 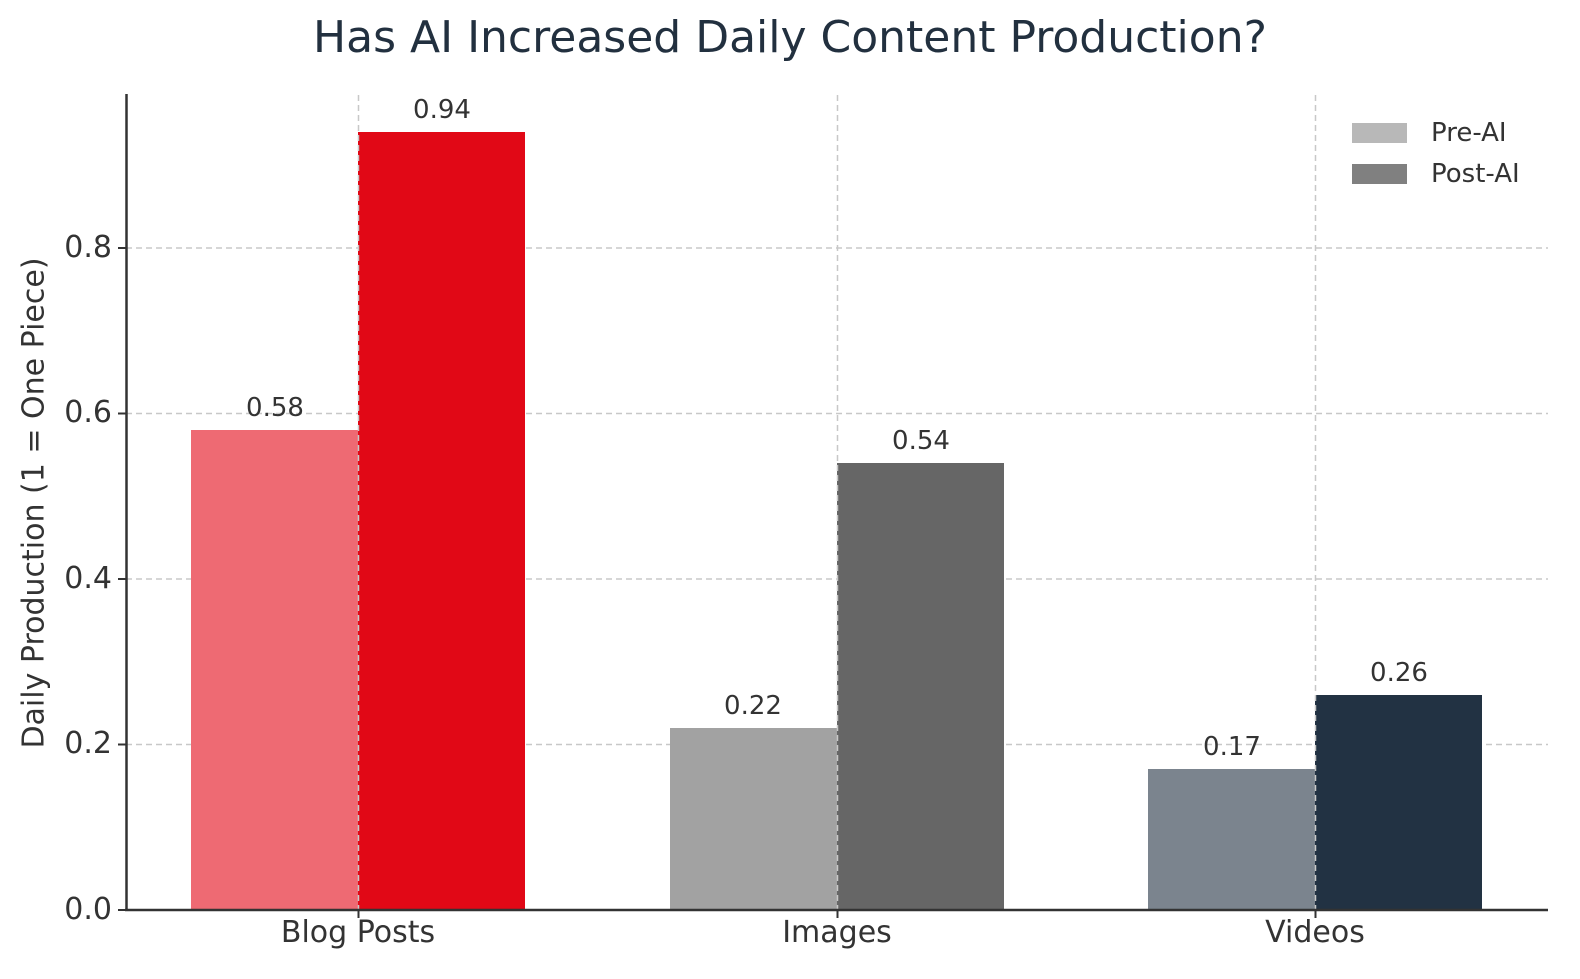 I want to click on bar-value-label: 0.17, so click(x=1232, y=747).